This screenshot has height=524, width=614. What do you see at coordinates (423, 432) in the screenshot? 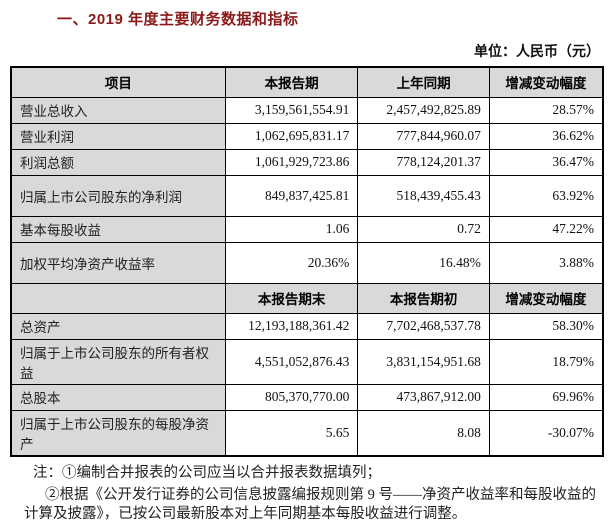
I see `value-cell: 8.08` at bounding box center [423, 432].